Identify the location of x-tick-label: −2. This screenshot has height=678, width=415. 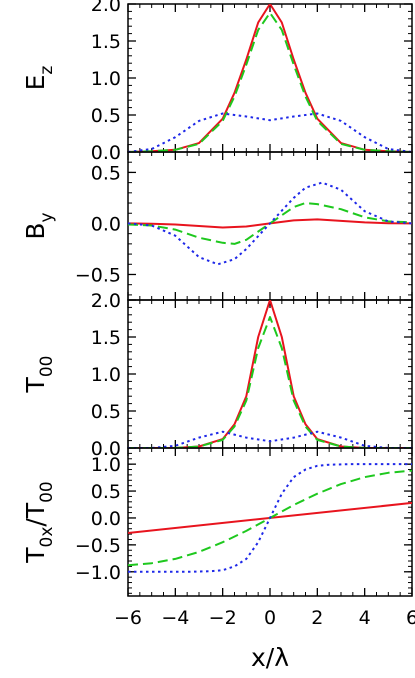
(223, 618).